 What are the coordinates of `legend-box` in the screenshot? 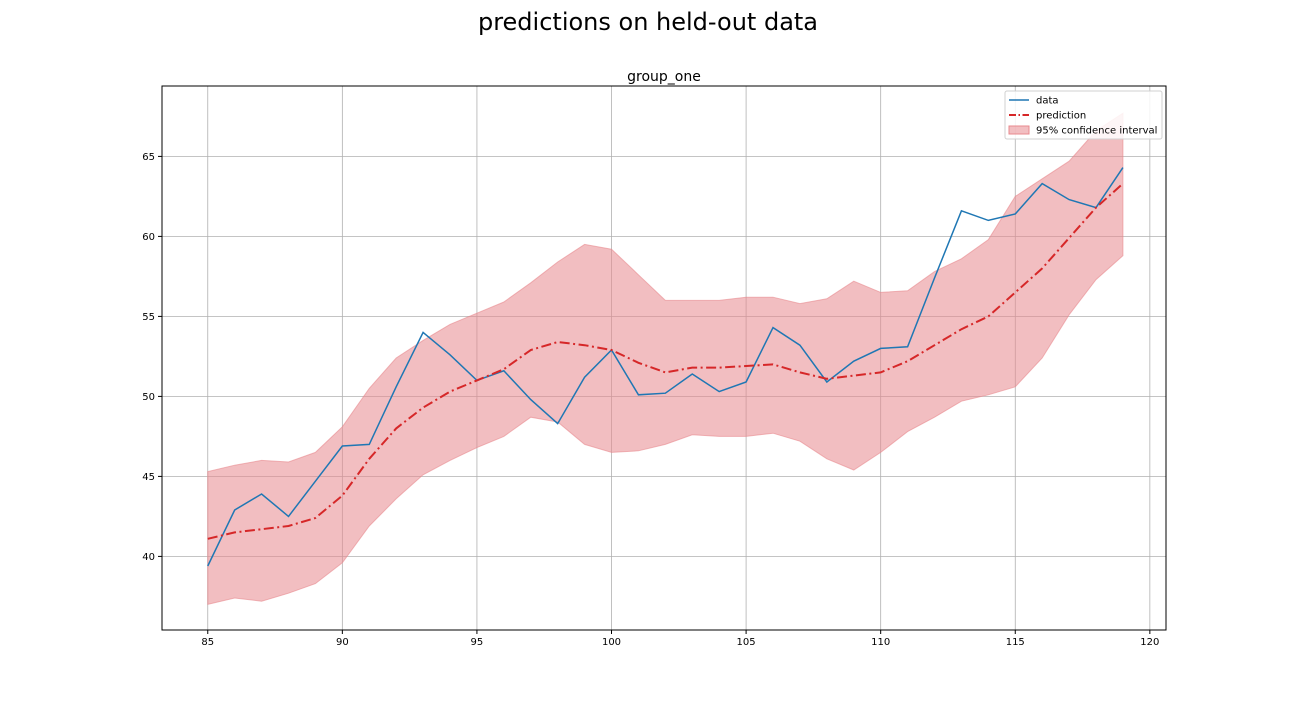 It's located at (1083, 115).